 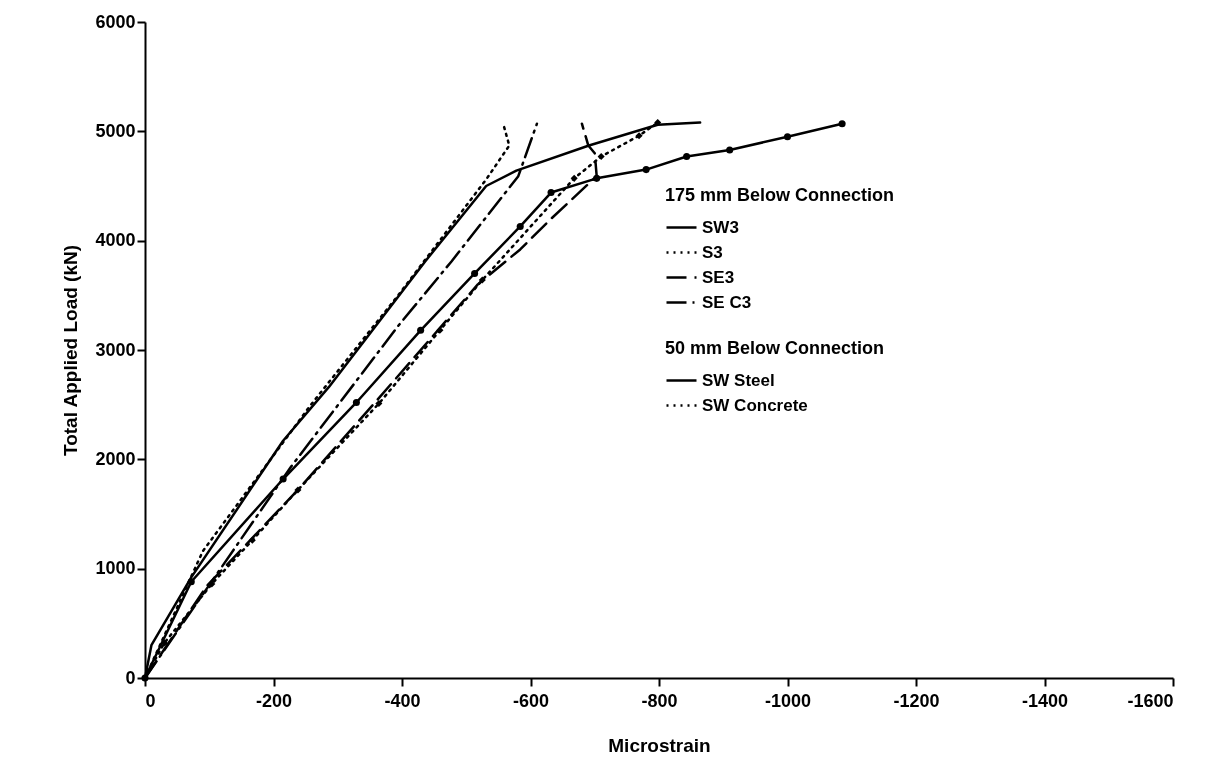 I want to click on legend-label: S3, so click(x=712, y=252).